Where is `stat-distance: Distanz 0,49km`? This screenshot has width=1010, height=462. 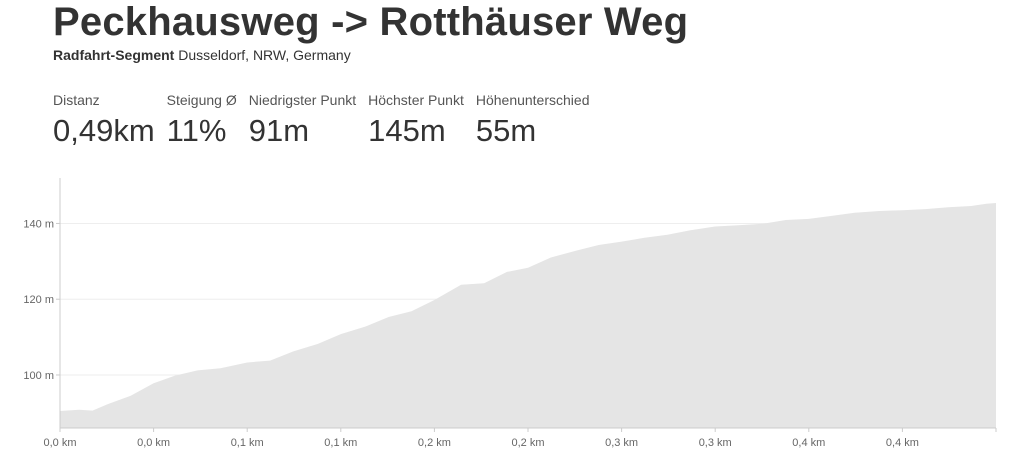 stat-distance: Distanz 0,49km is located at coordinates (104, 121).